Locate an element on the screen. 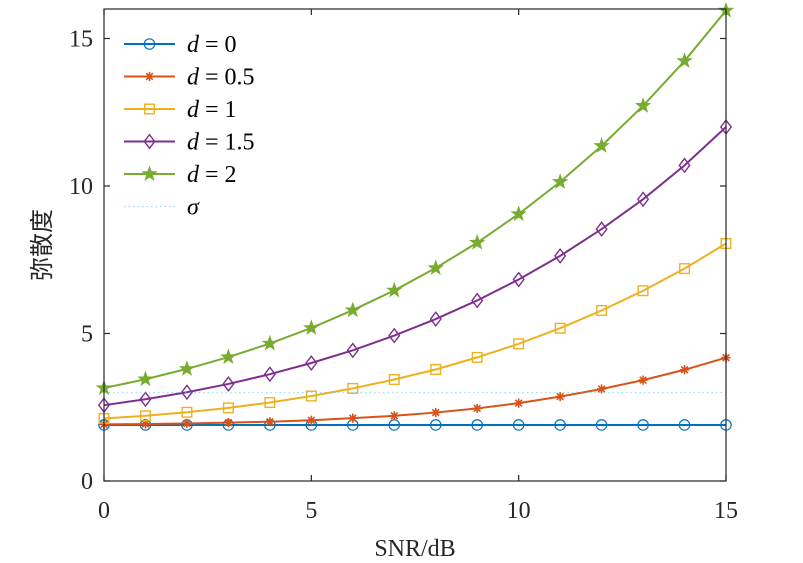 Image resolution: width=803 pixels, height=563 pixels. legend-item: σ is located at coordinates (162, 208).